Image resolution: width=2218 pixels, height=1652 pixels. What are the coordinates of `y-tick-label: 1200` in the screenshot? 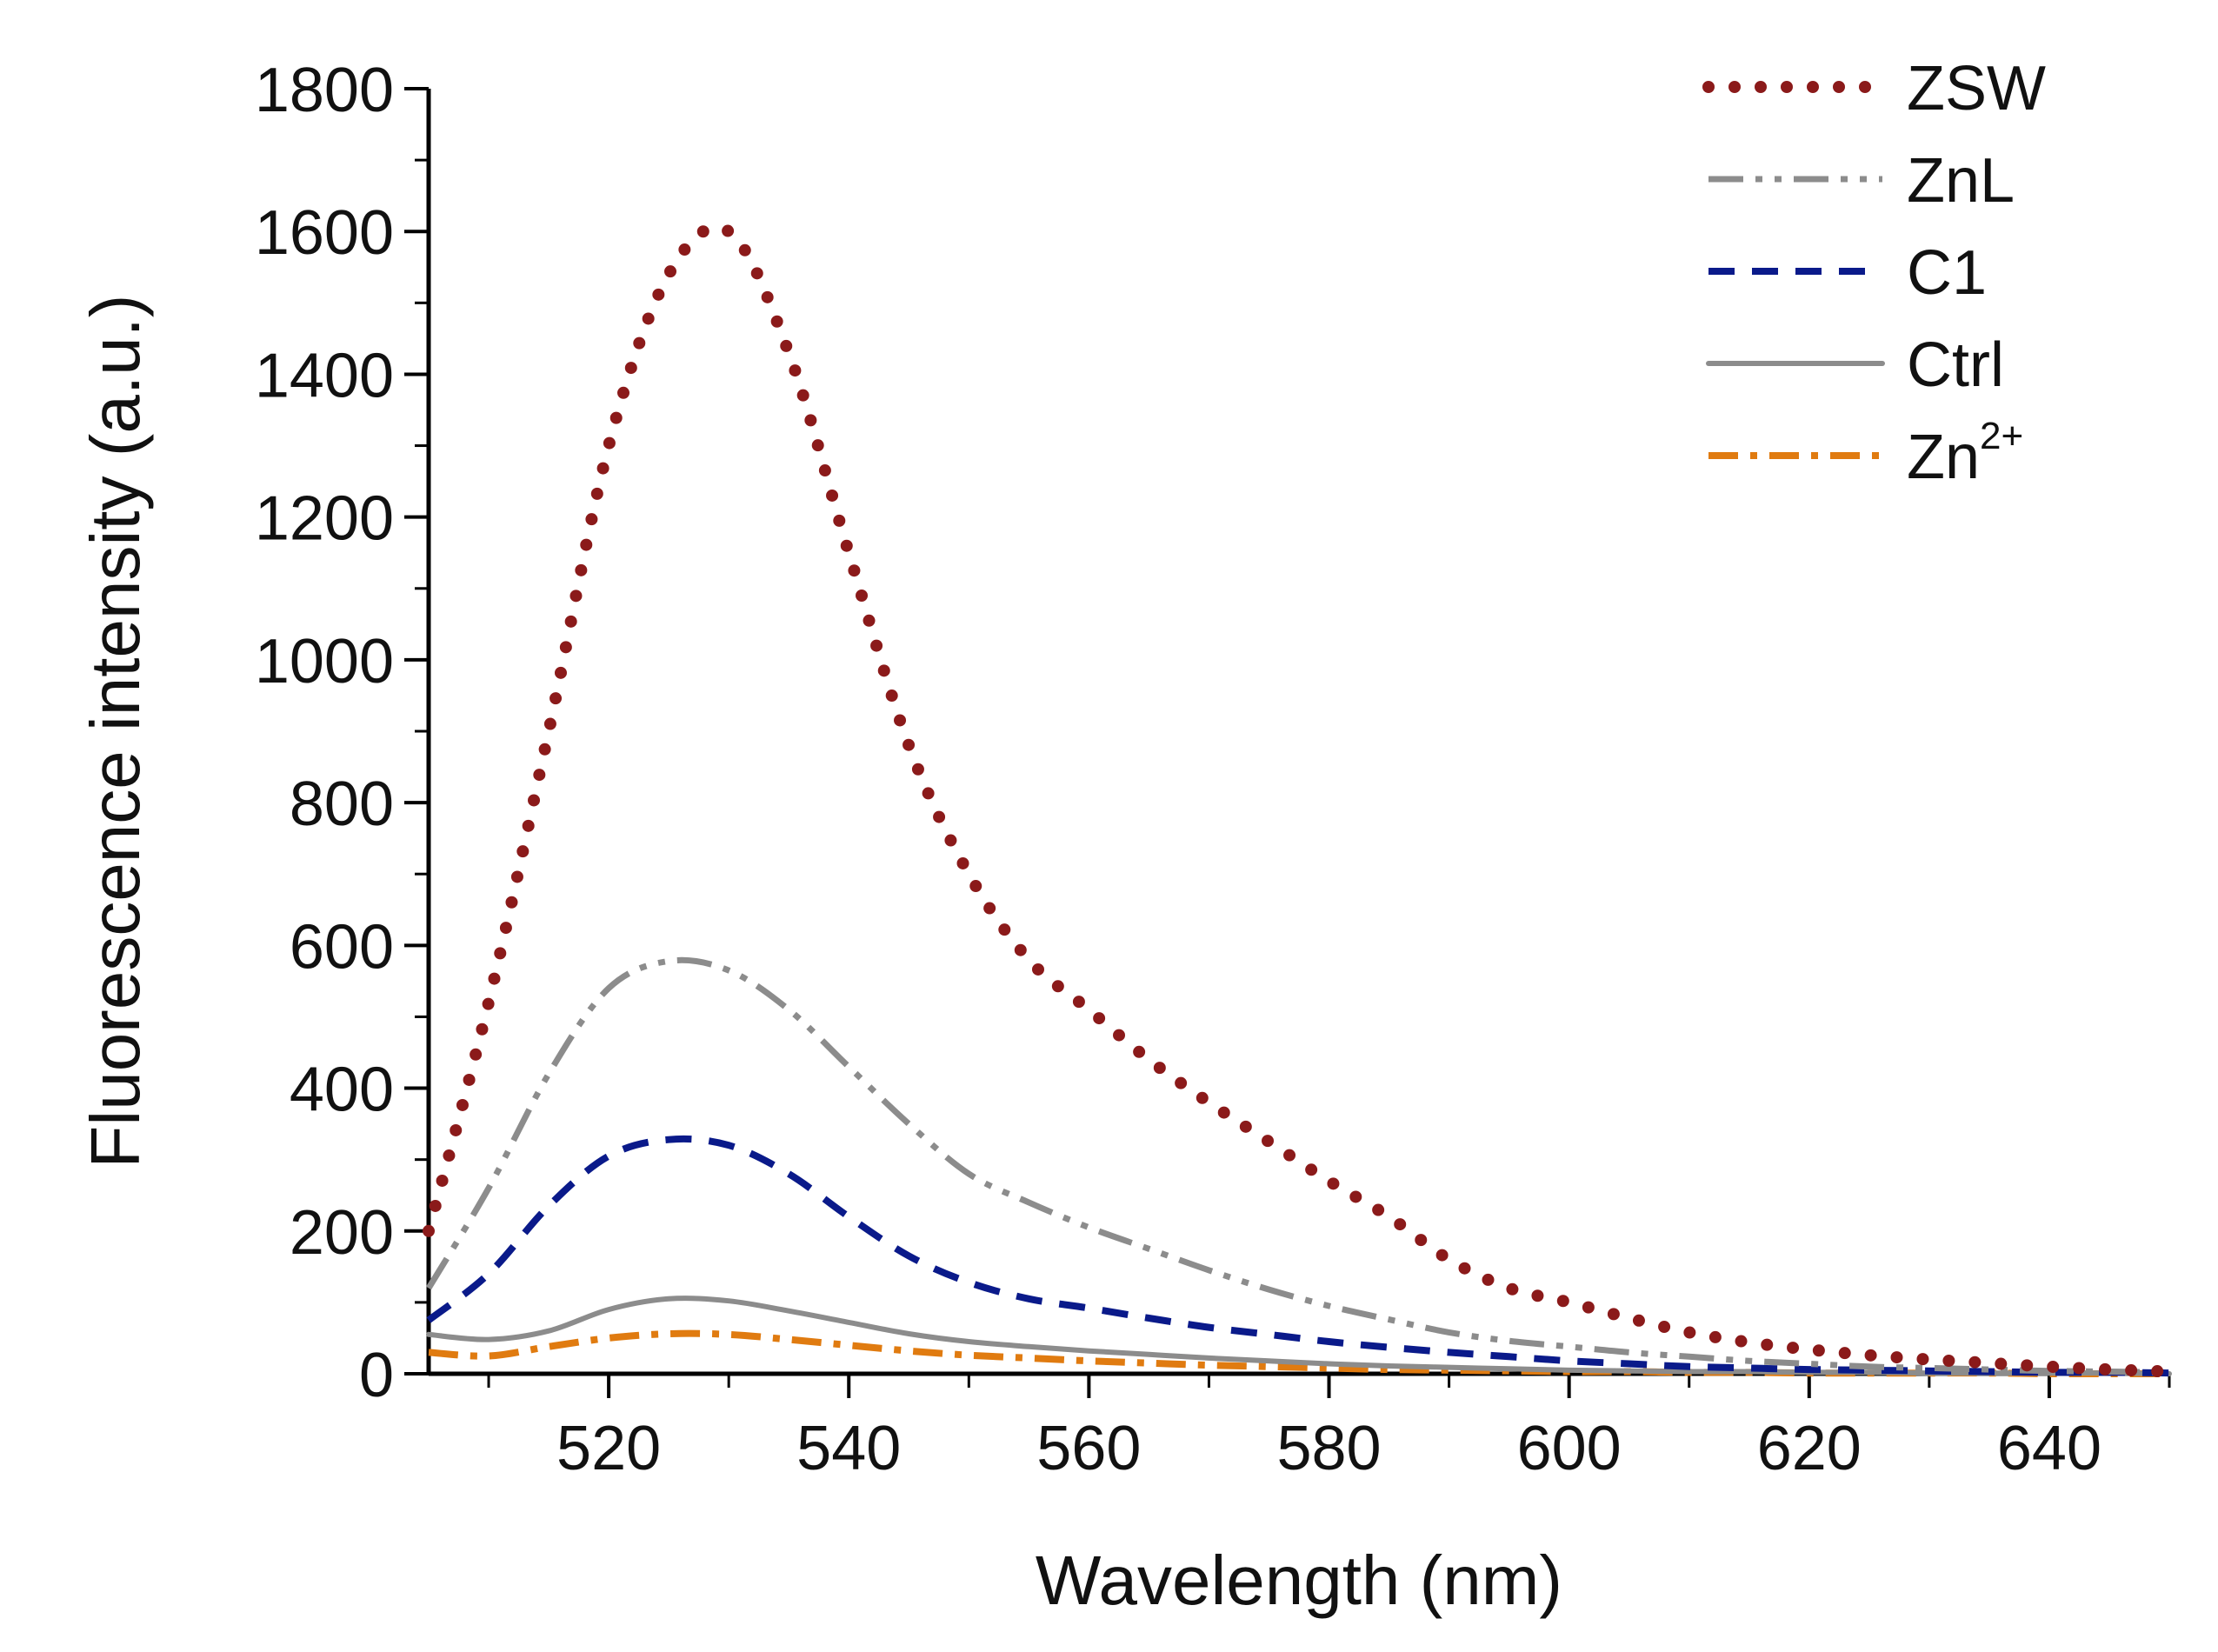 It's located at (324, 519).